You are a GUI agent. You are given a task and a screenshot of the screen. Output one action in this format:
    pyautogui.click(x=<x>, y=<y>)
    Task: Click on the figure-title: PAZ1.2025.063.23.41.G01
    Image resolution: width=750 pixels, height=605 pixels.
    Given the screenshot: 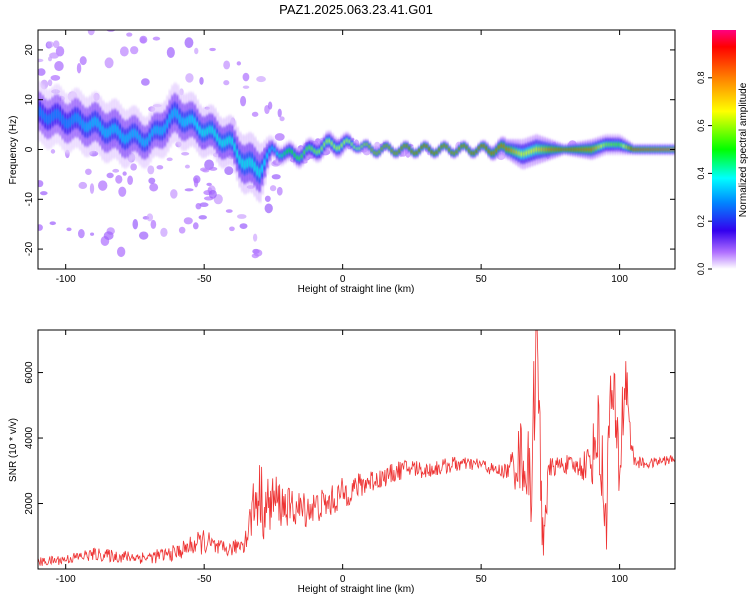 What is the action you would take?
    pyautogui.click(x=356, y=9)
    